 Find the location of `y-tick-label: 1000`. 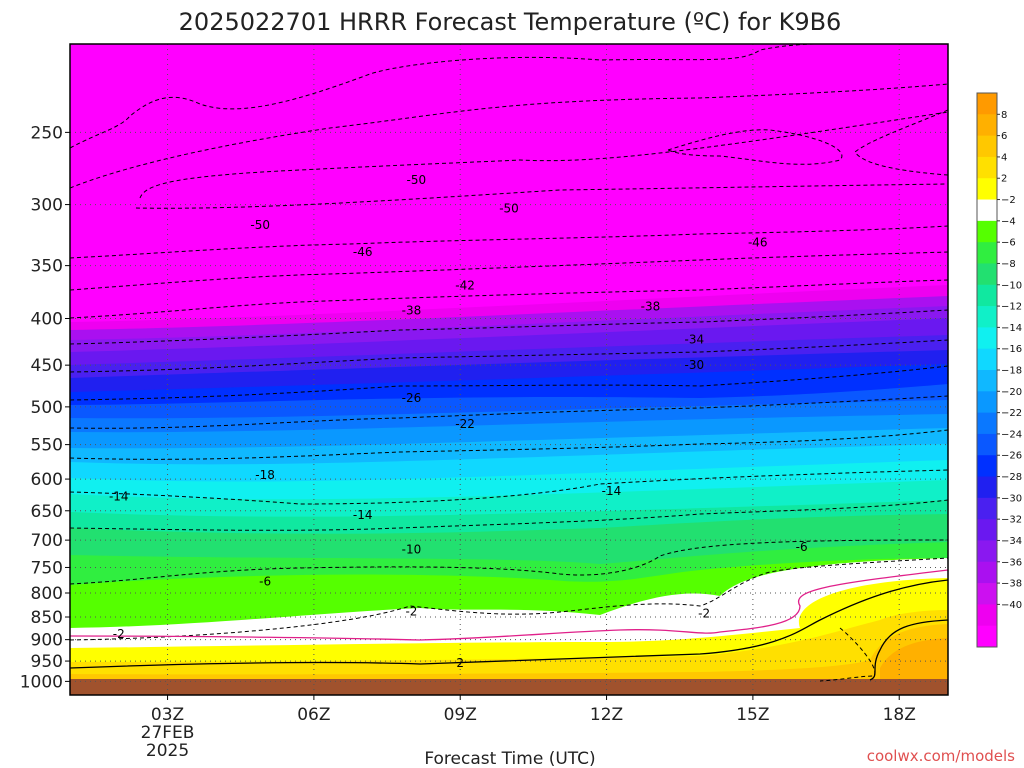

y-tick-label: 1000 is located at coordinates (41, 682).